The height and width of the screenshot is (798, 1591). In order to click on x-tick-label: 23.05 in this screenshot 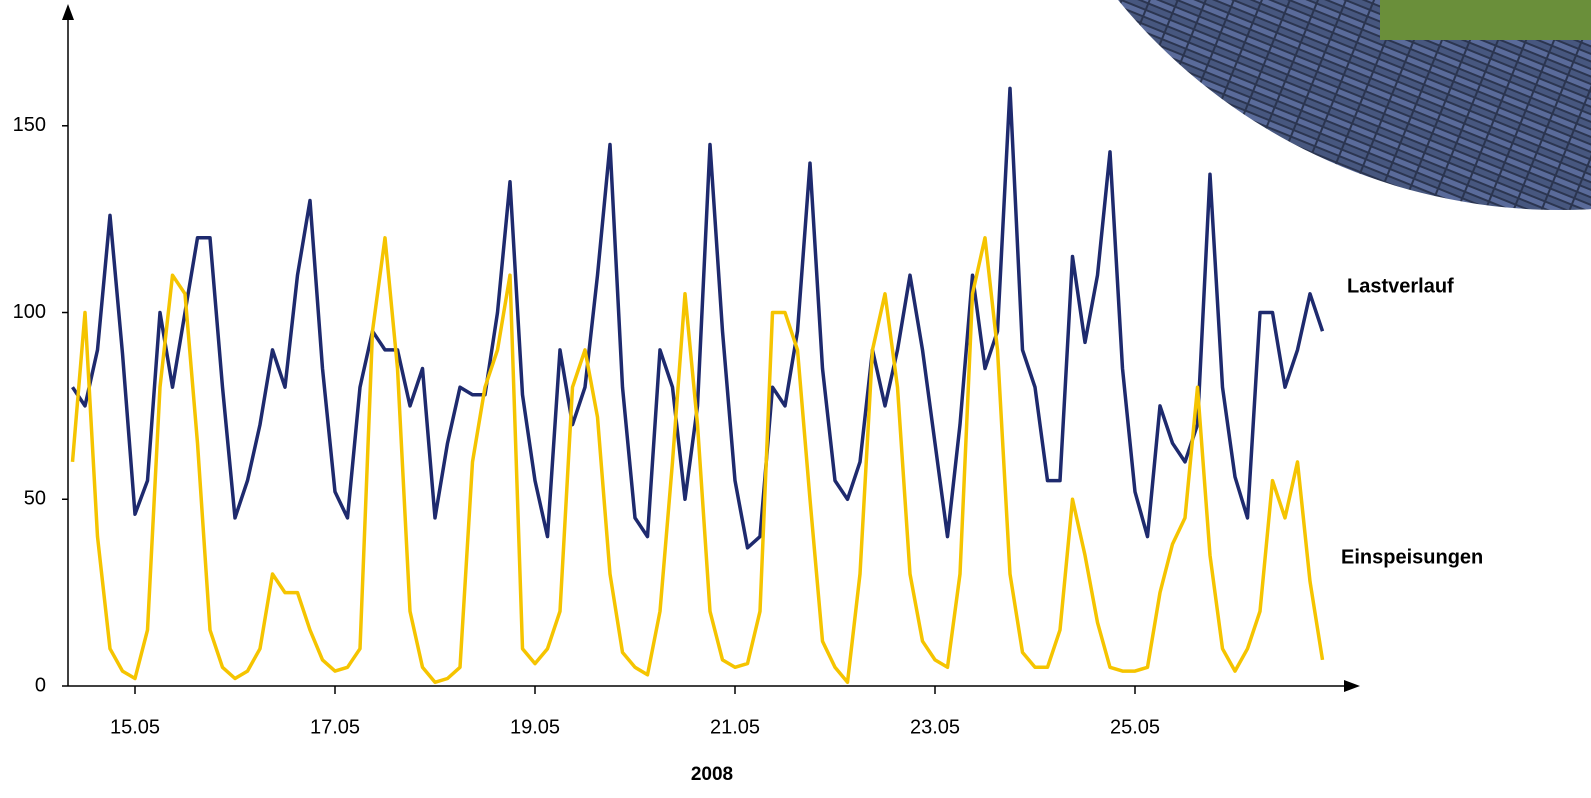, I will do `click(935, 727)`.